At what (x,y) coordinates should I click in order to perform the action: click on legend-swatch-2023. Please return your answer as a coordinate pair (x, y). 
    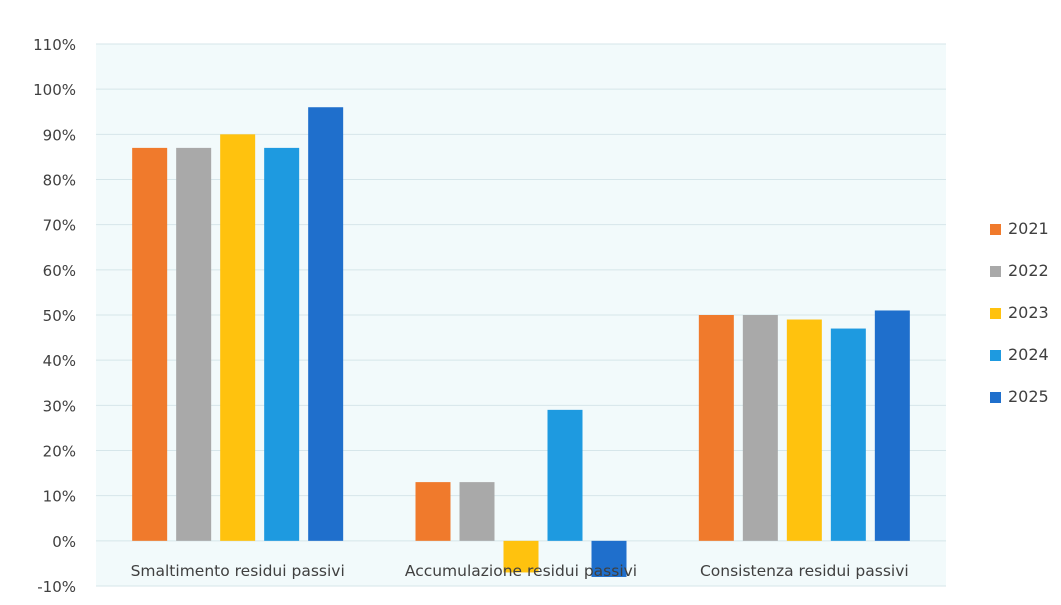
    Looking at the image, I should click on (995, 313).